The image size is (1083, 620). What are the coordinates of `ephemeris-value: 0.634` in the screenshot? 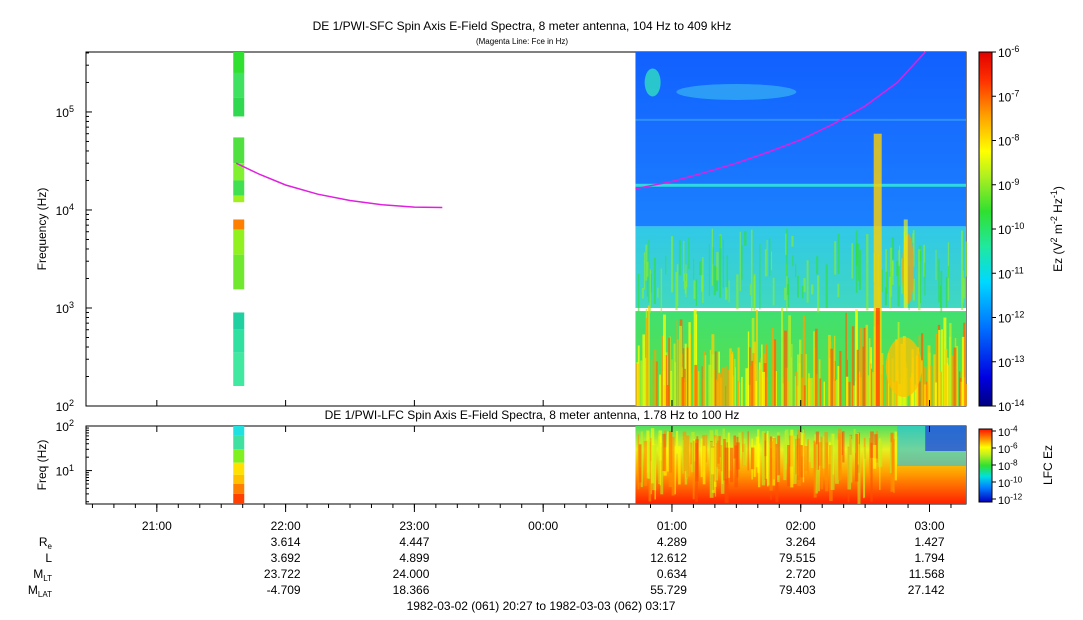 It's located at (672, 574).